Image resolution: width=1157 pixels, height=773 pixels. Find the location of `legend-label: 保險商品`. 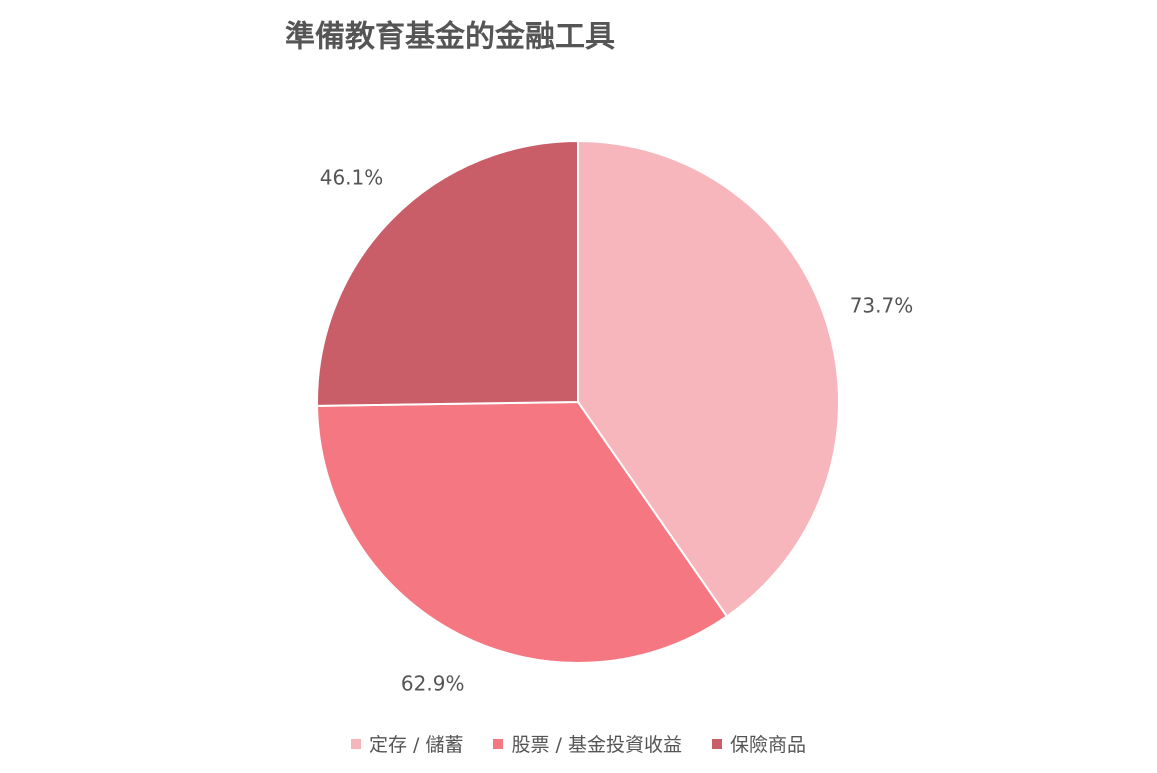

legend-label: 保險商品 is located at coordinates (767, 745).